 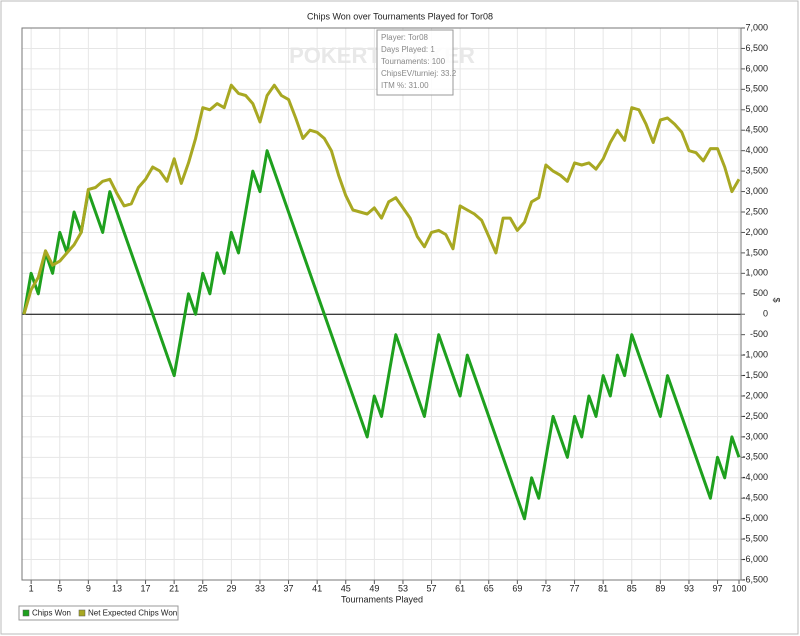 What do you see at coordinates (260, 588) in the screenshot?
I see `x-tick-label: 33` at bounding box center [260, 588].